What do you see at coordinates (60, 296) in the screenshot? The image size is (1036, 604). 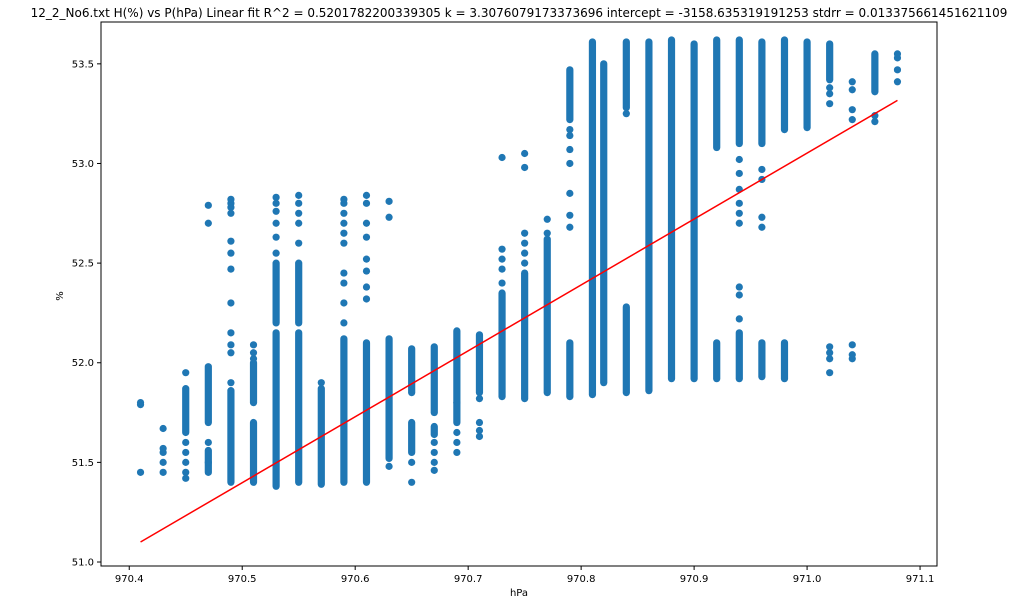 I see `y-axis-label: %` at bounding box center [60, 296].